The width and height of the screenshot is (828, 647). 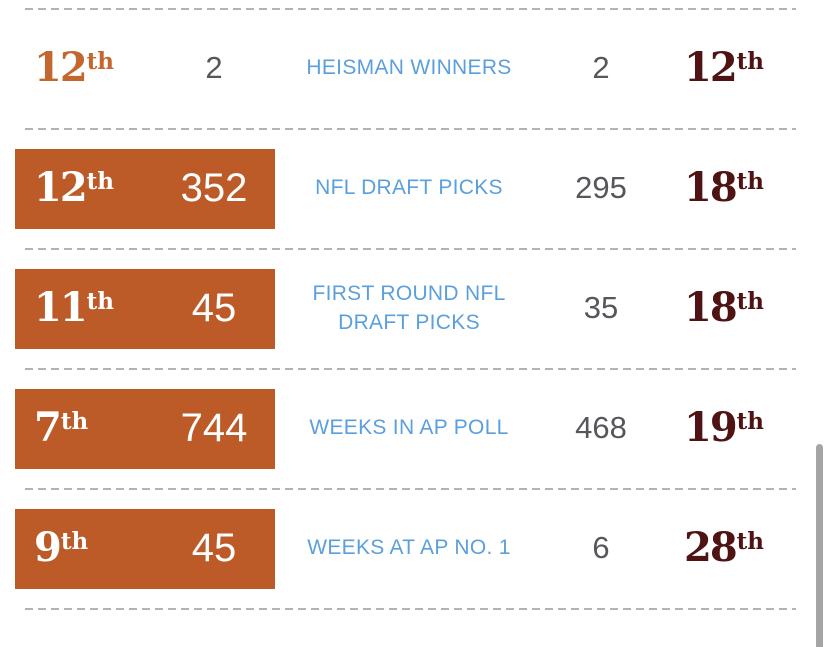 I want to click on left-team-rank: 9th, so click(x=61, y=547).